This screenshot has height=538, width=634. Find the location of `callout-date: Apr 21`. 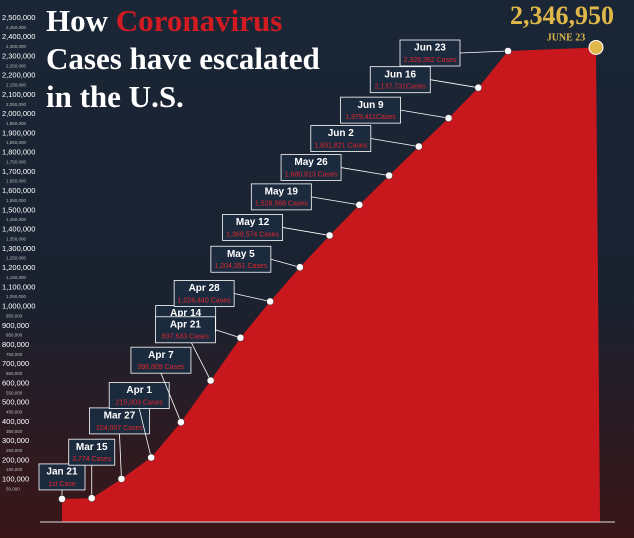

callout-date: Apr 21 is located at coordinates (186, 324).